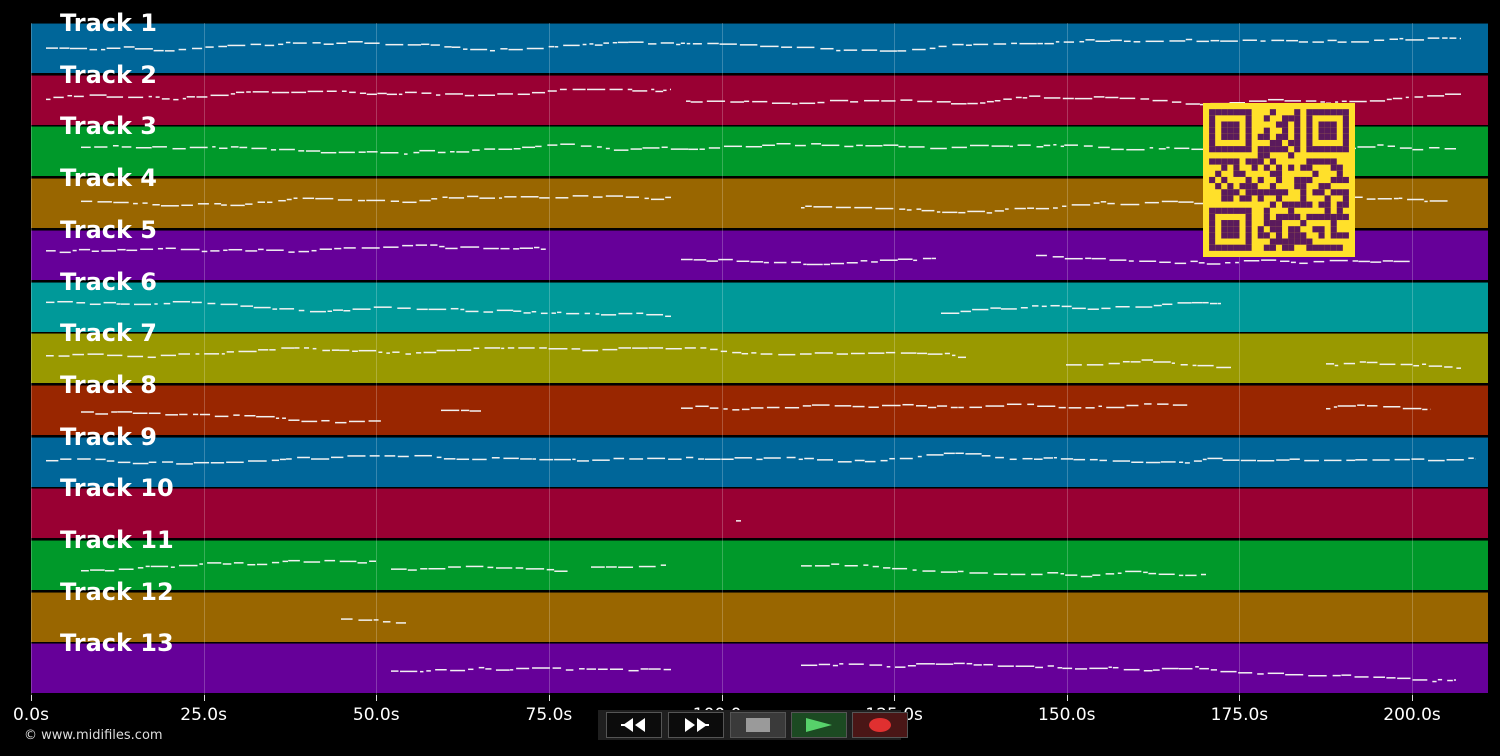 The image size is (1500, 756). I want to click on rewind-button, so click(634, 725).